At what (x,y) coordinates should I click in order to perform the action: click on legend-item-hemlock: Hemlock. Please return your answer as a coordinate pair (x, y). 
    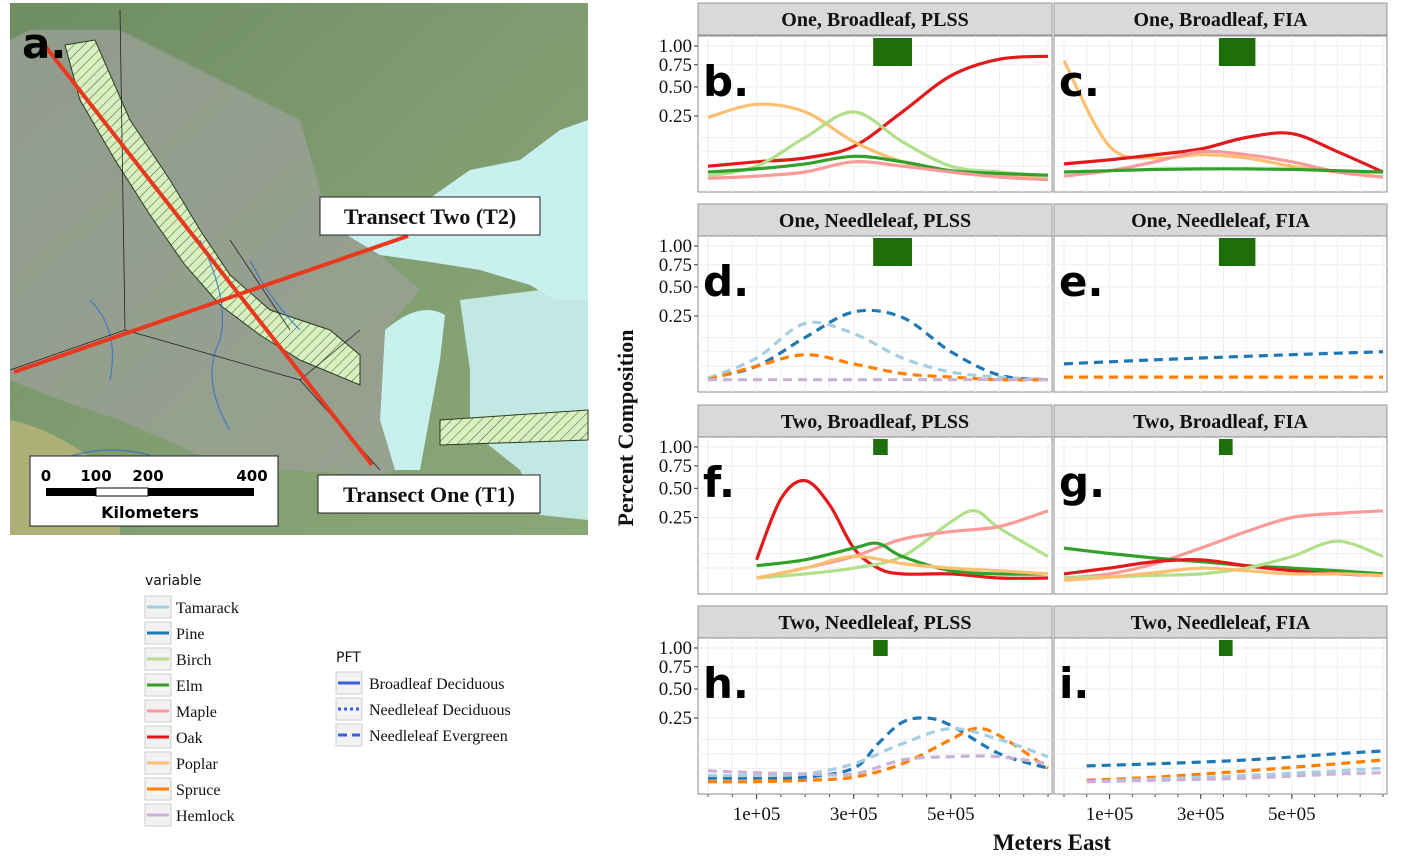
    Looking at the image, I should click on (189, 815).